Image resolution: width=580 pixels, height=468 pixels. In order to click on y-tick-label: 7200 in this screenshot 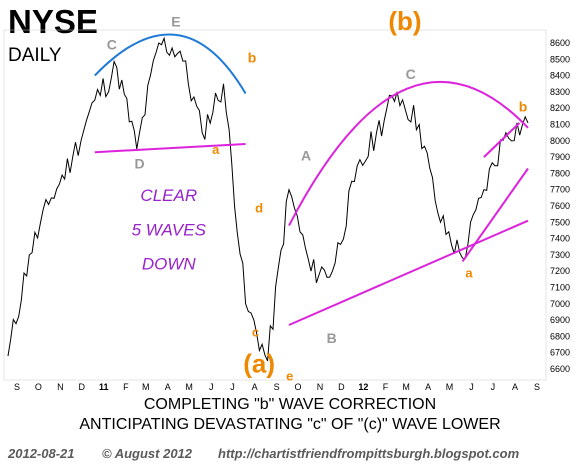, I will do `click(560, 271)`.